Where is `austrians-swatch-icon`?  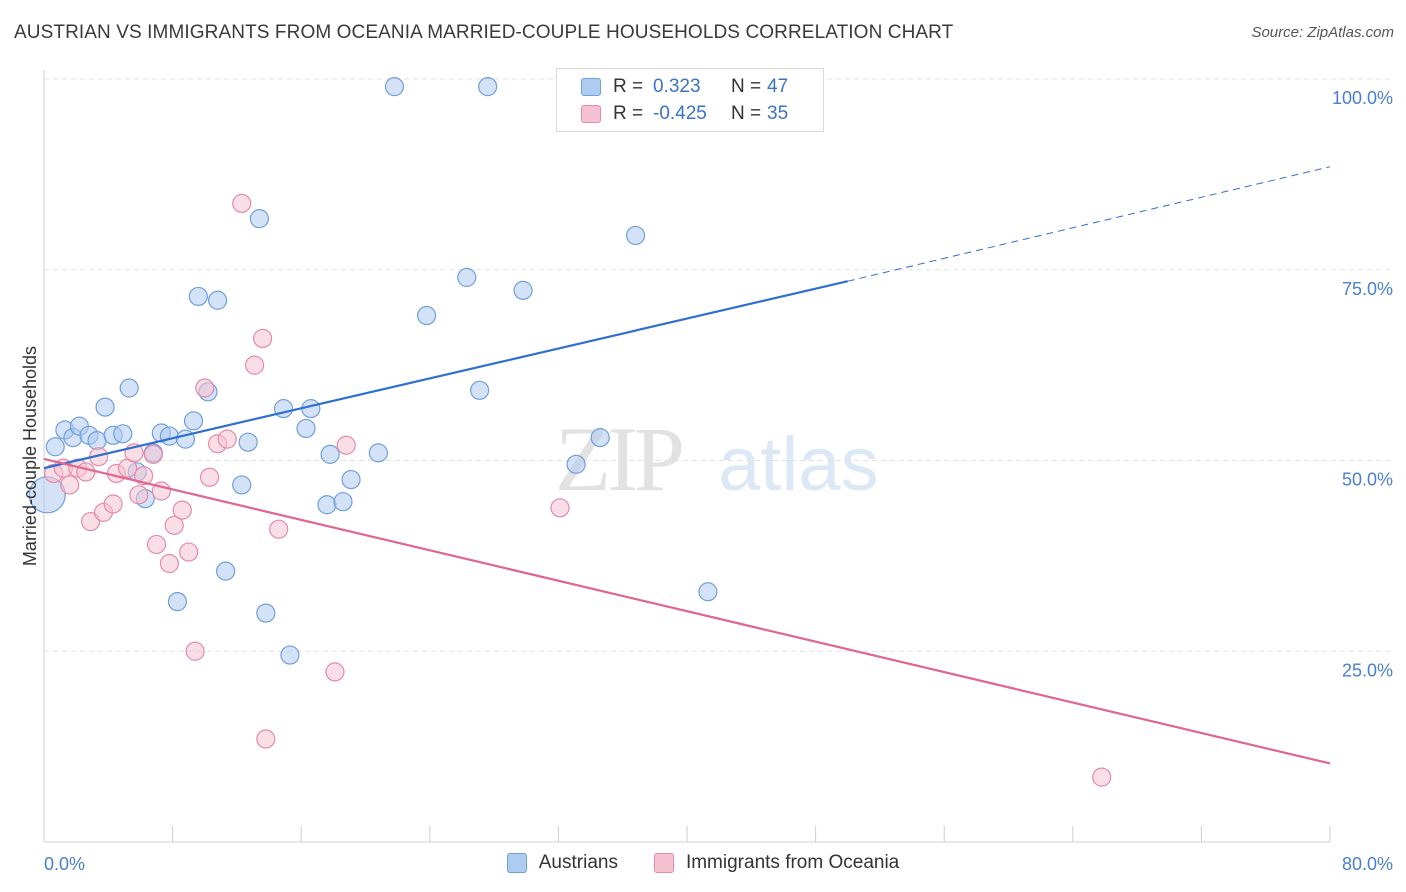
austrians-swatch-icon is located at coordinates (591, 87).